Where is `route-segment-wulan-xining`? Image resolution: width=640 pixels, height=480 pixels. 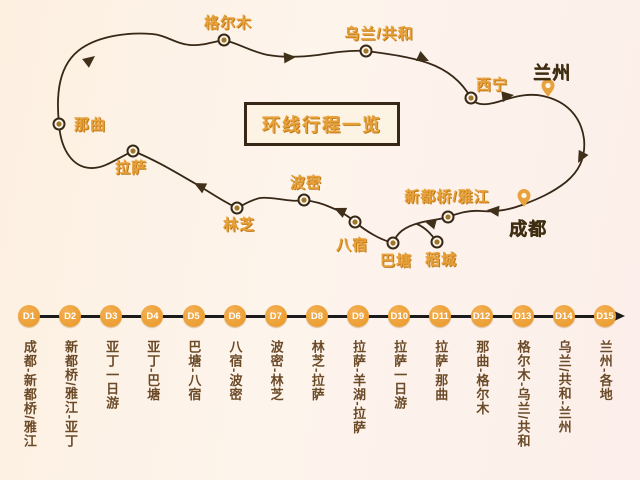
route-segment-wulan-xining is located at coordinates (418, 74).